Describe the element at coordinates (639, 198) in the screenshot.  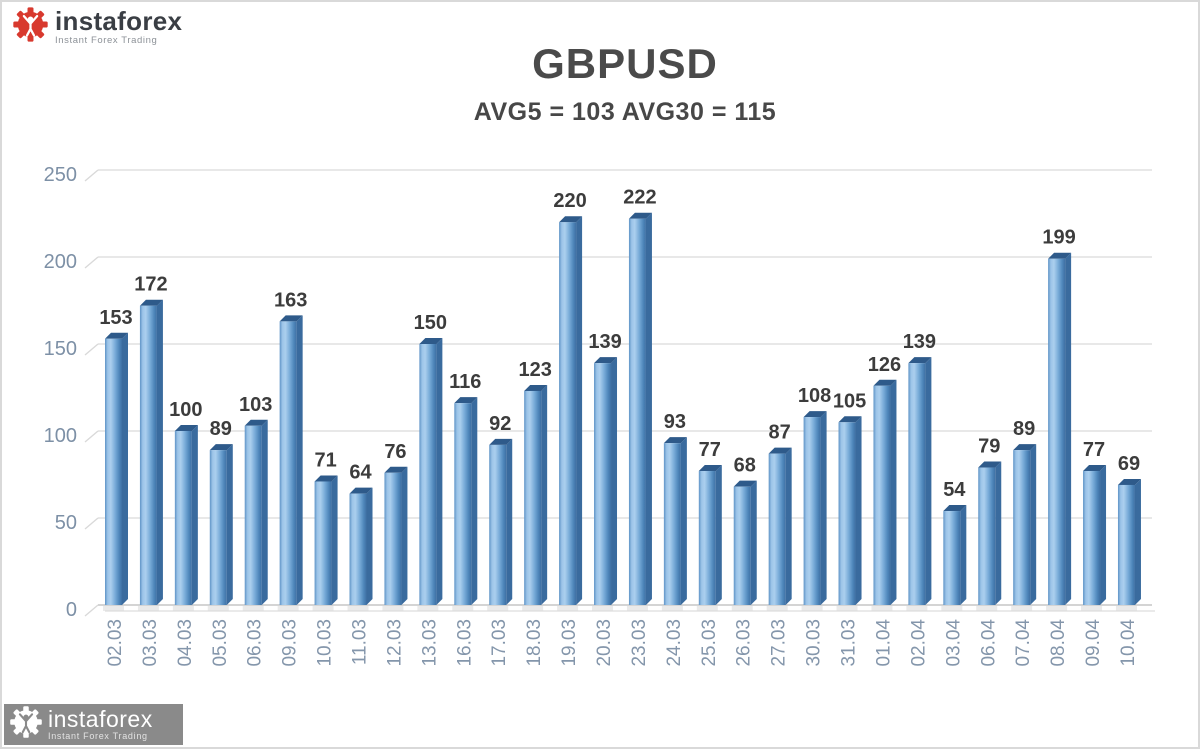
I see `bar-value-label: 222` at that location.